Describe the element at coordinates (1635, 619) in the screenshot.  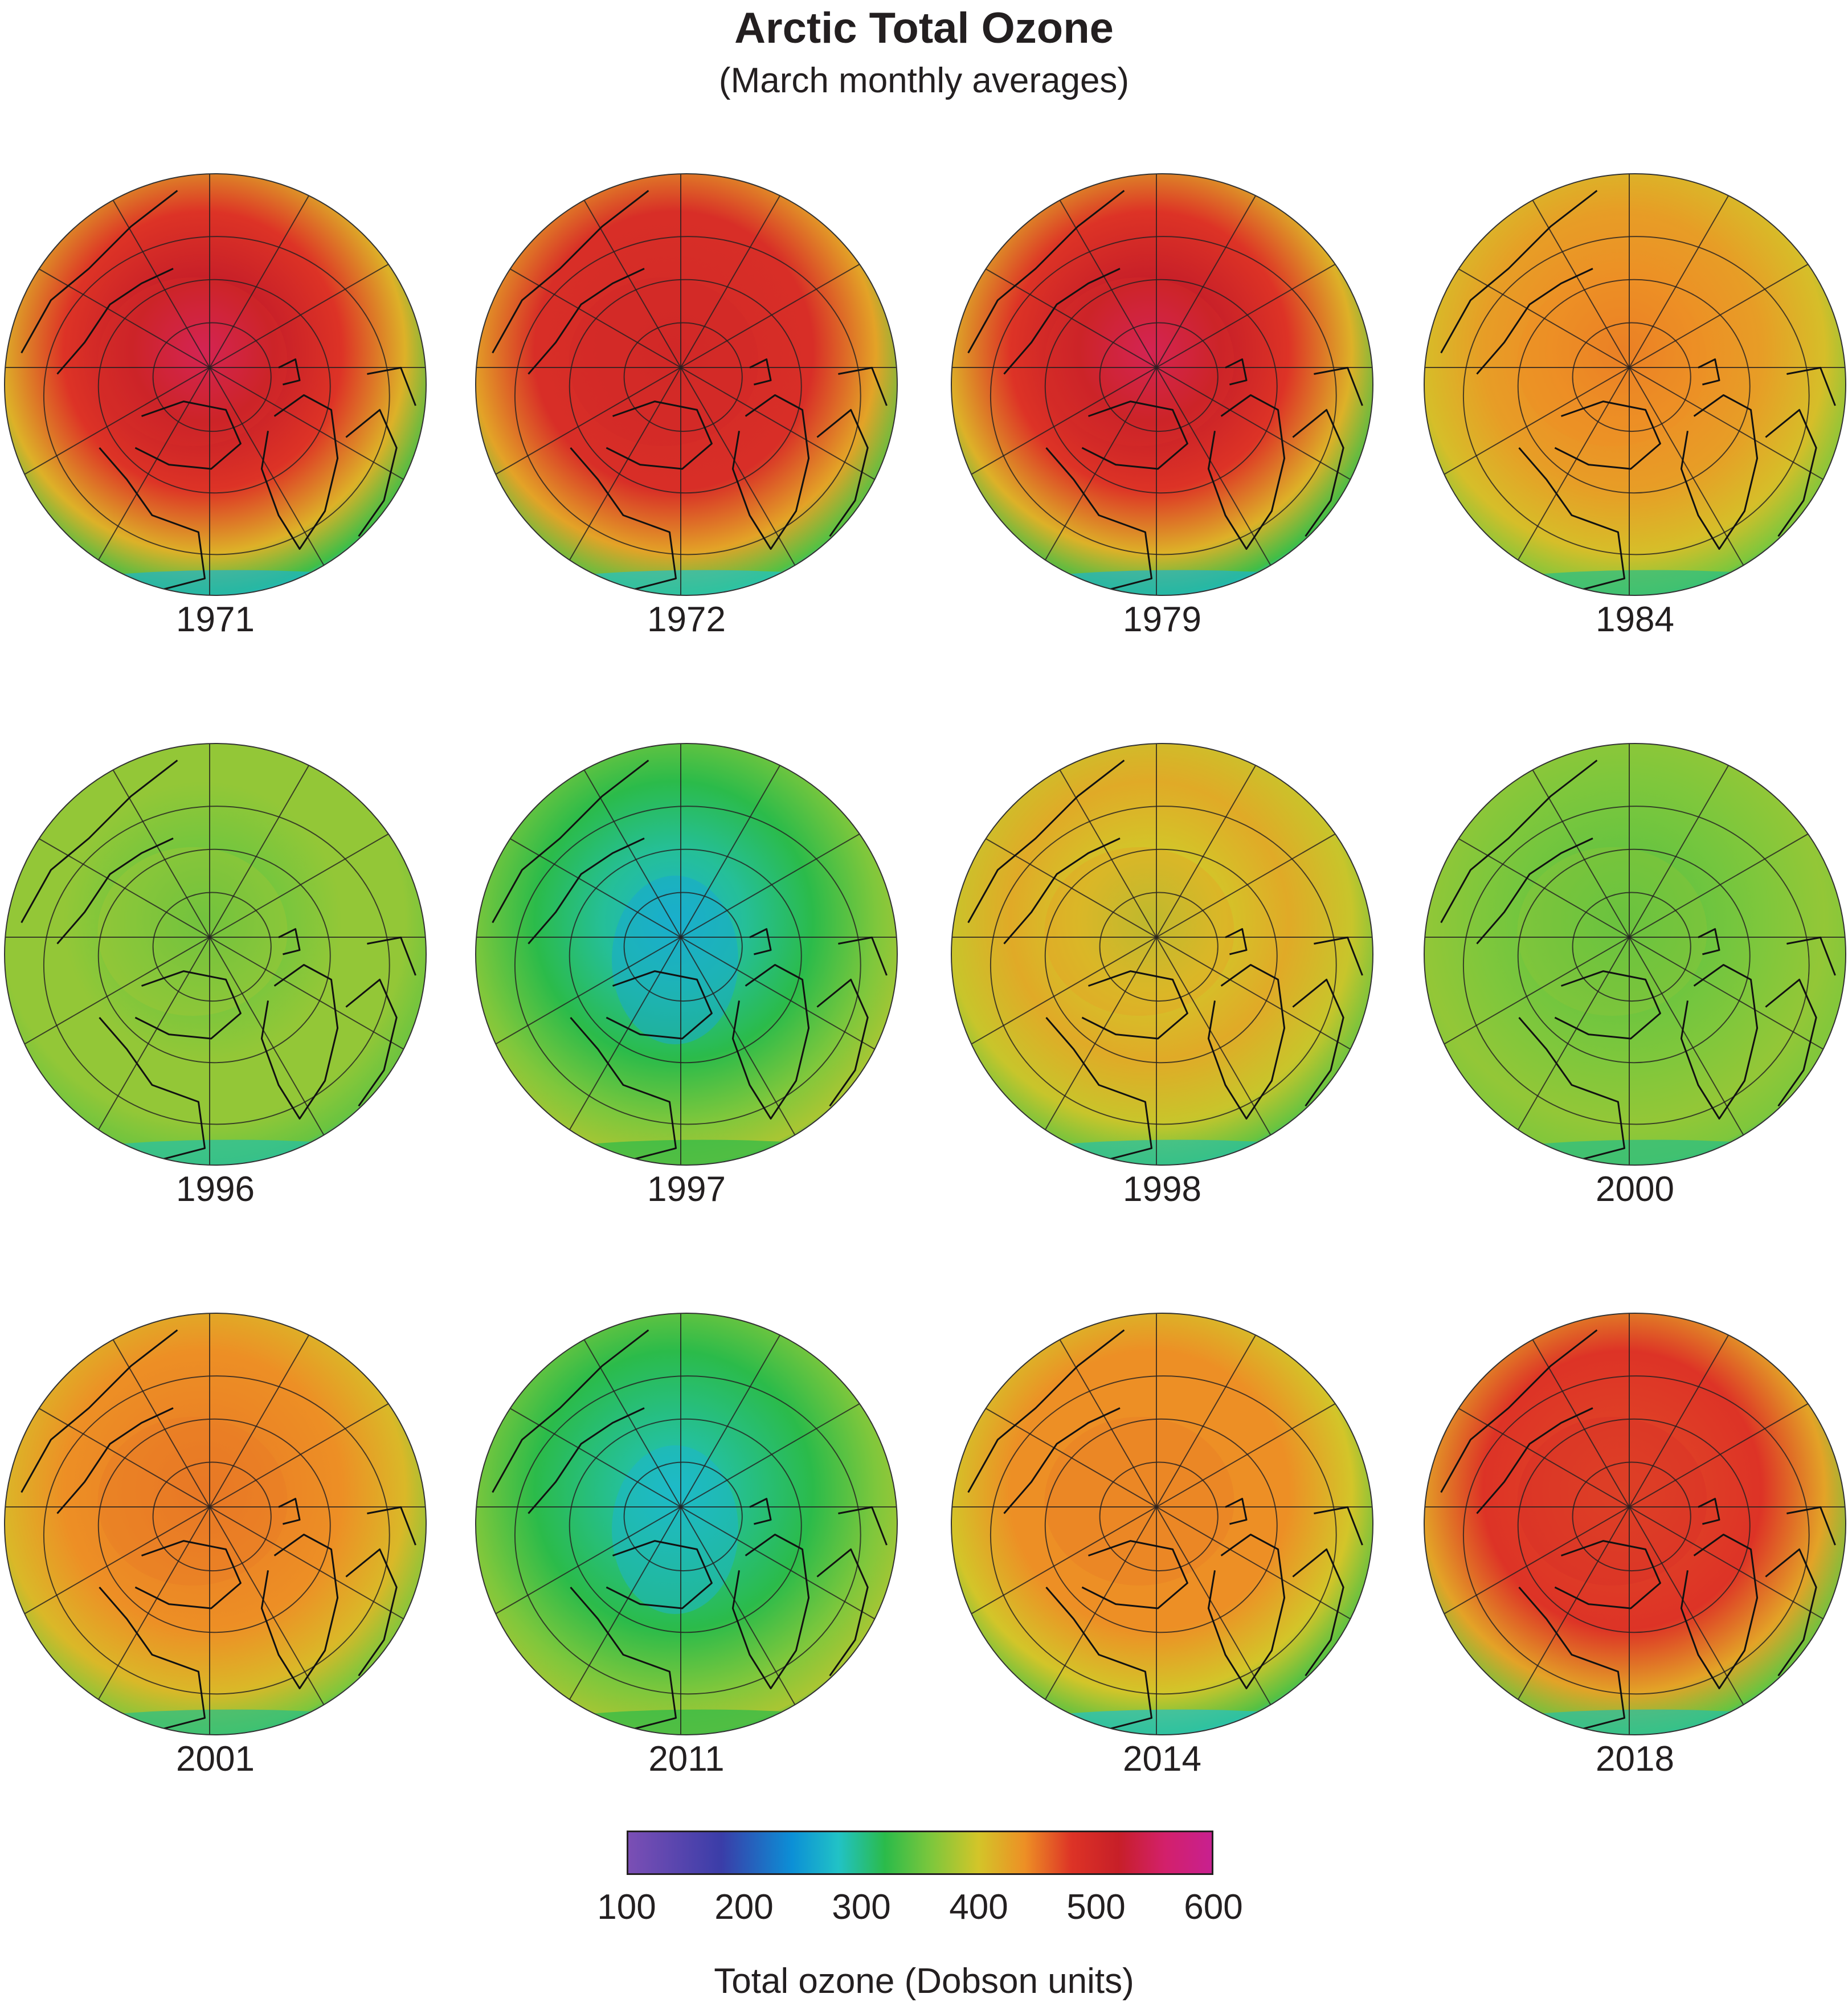
I see `year-label: 1984` at that location.